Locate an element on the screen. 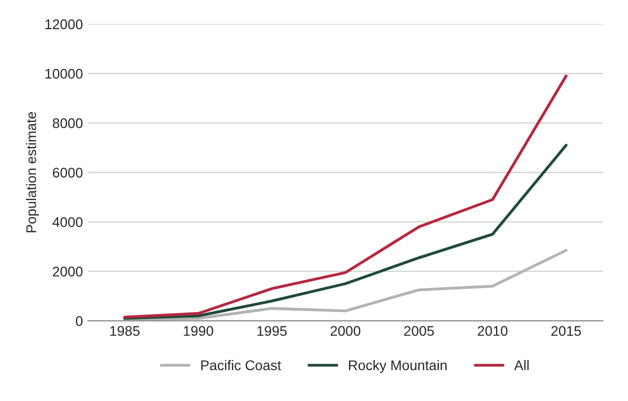 Image resolution: width=628 pixels, height=401 pixels. y-tick-label: 8000 is located at coordinates (67, 123).